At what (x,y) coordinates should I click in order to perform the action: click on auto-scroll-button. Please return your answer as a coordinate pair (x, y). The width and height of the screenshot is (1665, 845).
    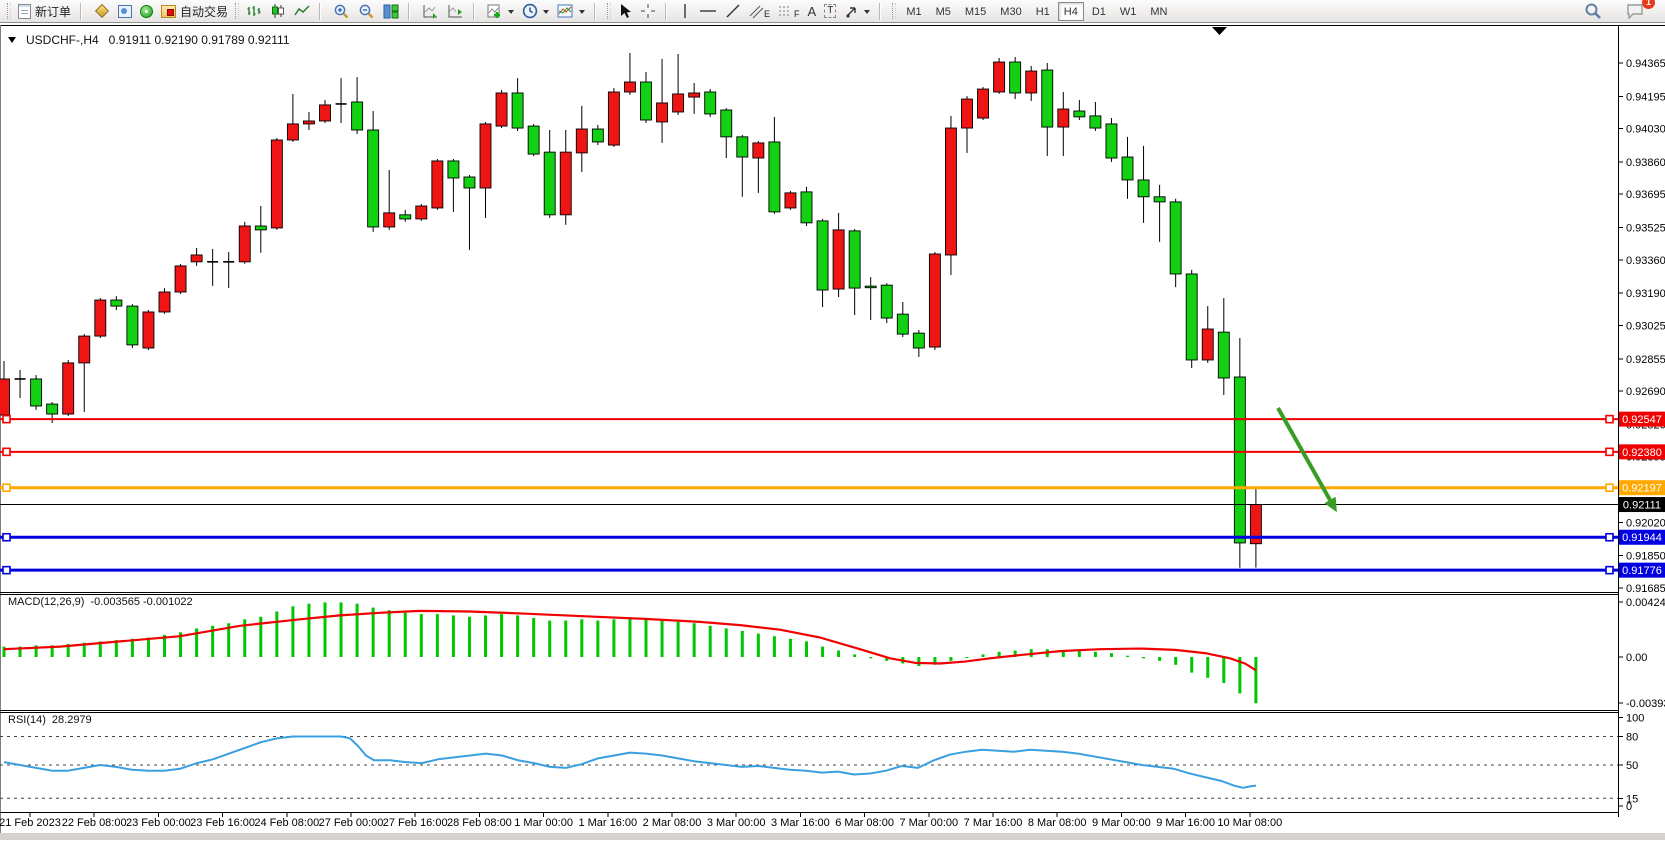
    Looking at the image, I should click on (430, 11).